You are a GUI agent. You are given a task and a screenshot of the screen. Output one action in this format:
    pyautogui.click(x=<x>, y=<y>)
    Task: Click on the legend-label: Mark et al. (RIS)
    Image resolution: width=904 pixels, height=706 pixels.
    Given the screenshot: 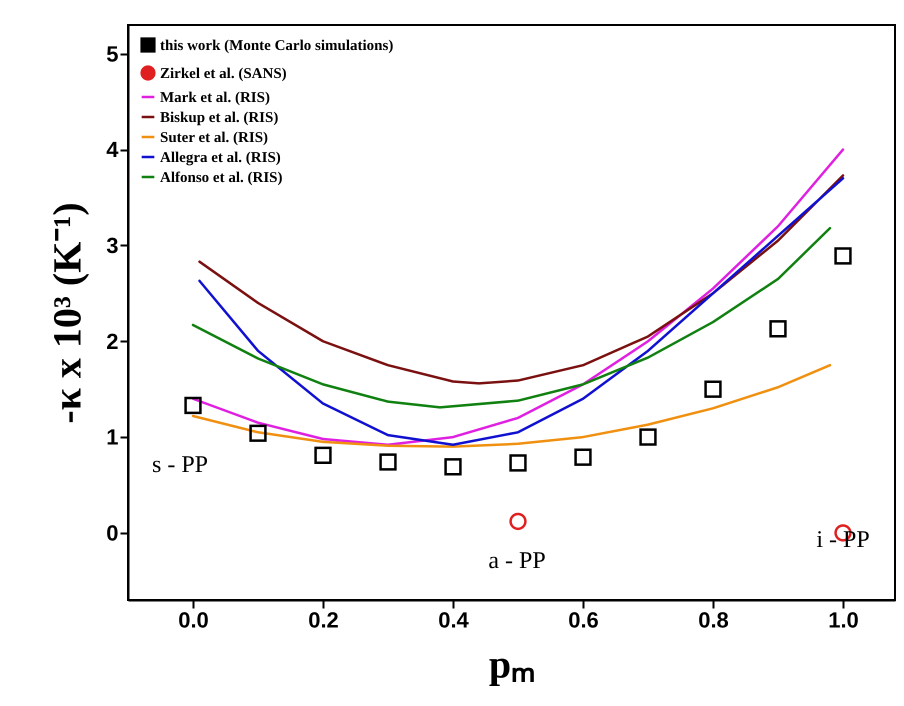 What is the action you would take?
    pyautogui.click(x=215, y=98)
    